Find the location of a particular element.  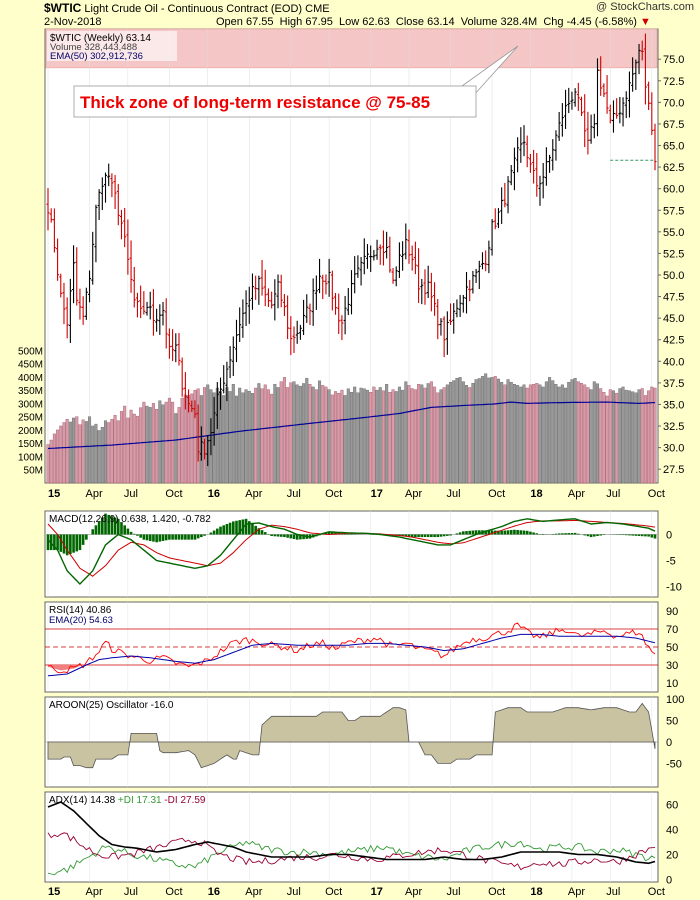

high-label: High is located at coordinates (291, 22).